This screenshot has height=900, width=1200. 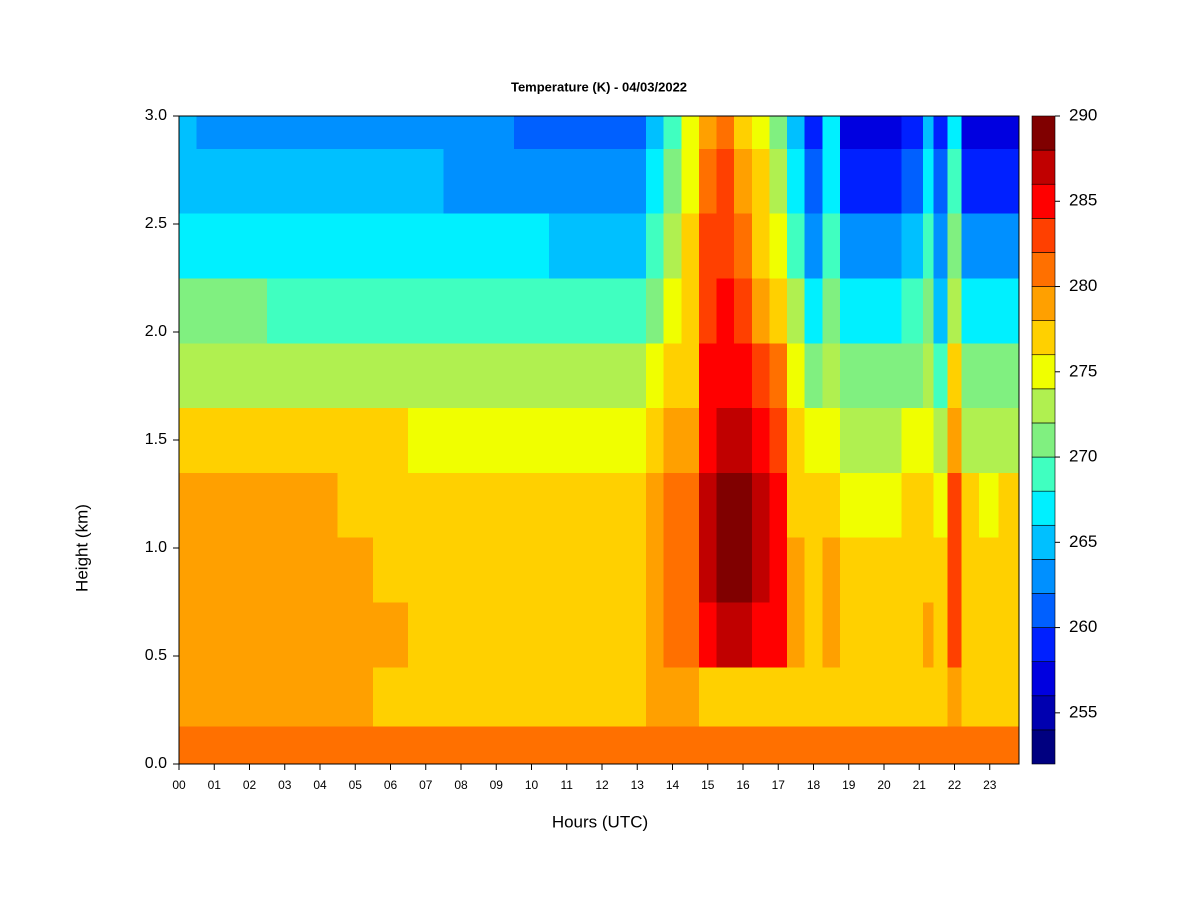 What do you see at coordinates (602, 785) in the screenshot?
I see `x-tick-label: 12` at bounding box center [602, 785].